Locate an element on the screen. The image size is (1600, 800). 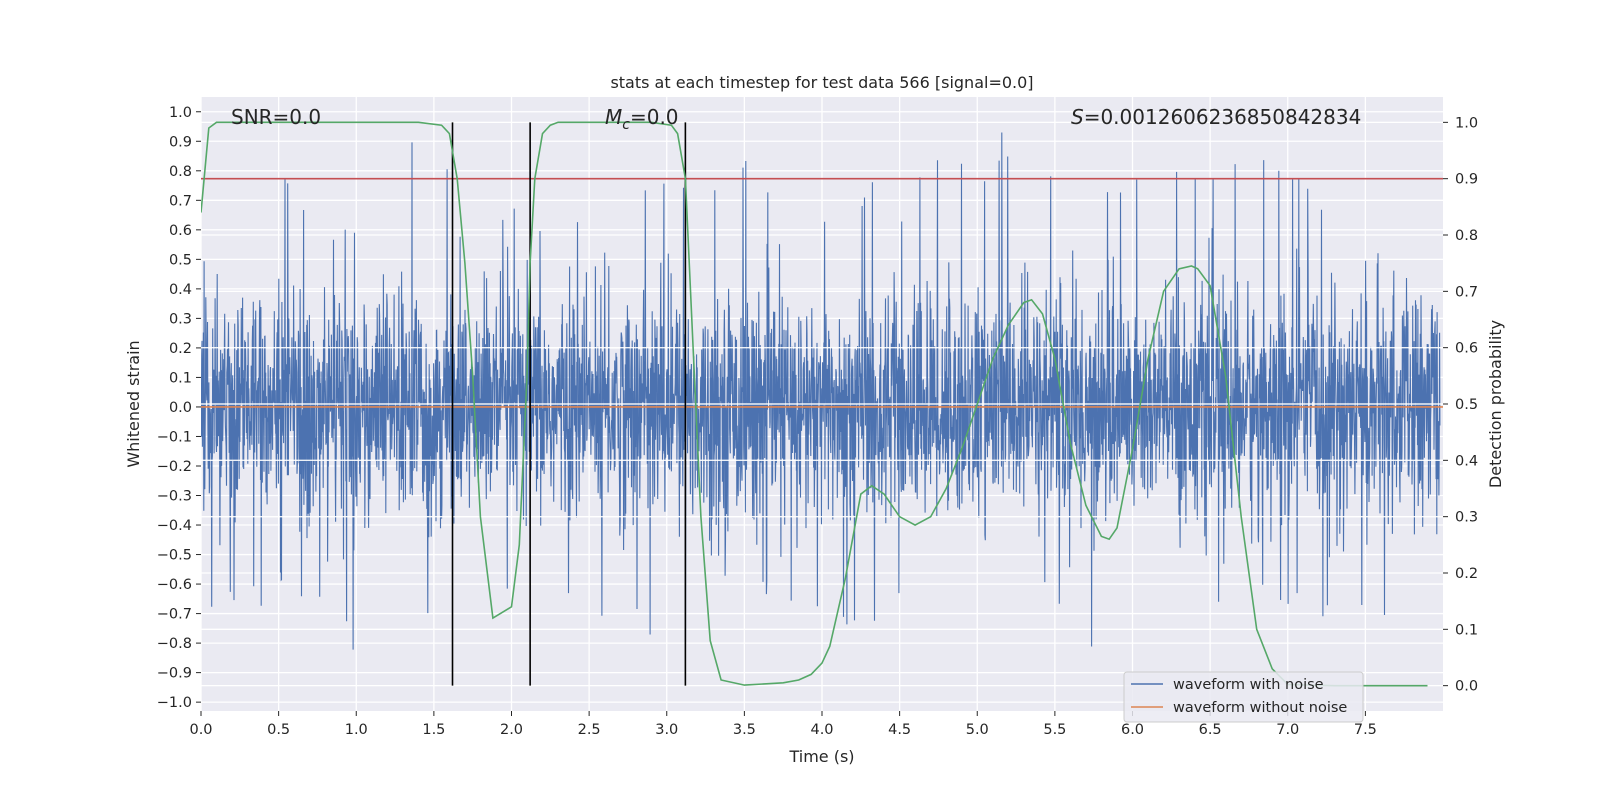
x-tick-label: 1.0 is located at coordinates (356, 730).